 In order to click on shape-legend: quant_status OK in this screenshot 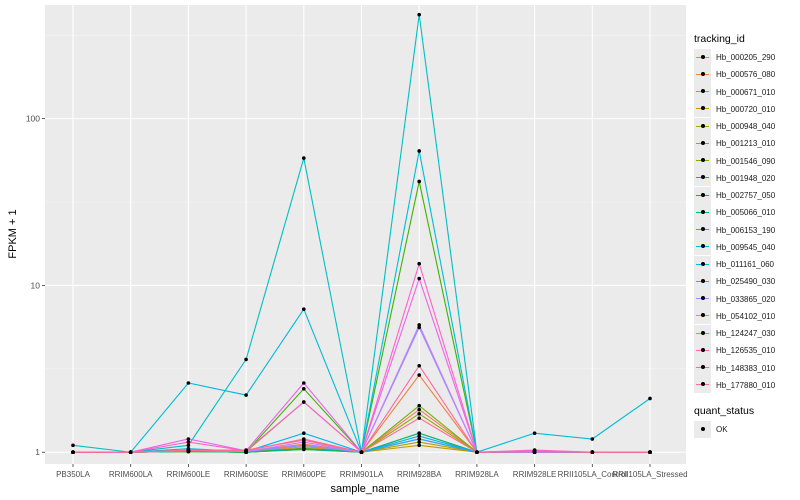, I will do `click(724, 422)`.